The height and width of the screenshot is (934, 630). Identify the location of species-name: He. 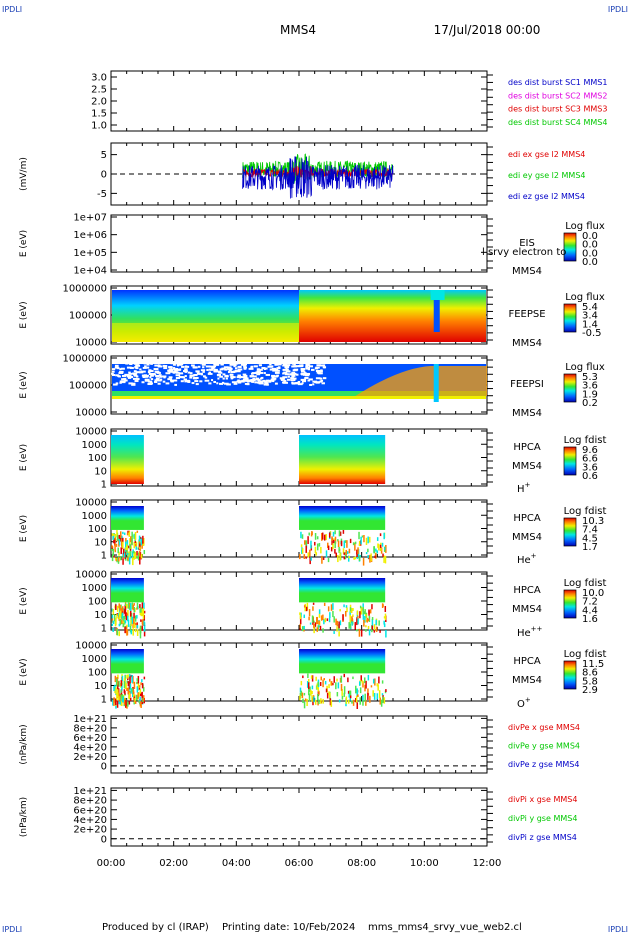
(524, 560).